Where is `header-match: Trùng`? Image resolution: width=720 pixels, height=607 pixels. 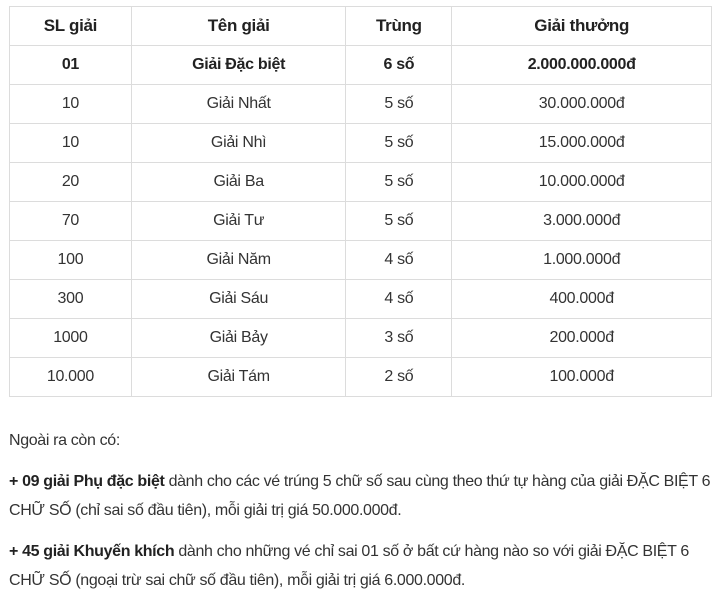 header-match: Trùng is located at coordinates (399, 26).